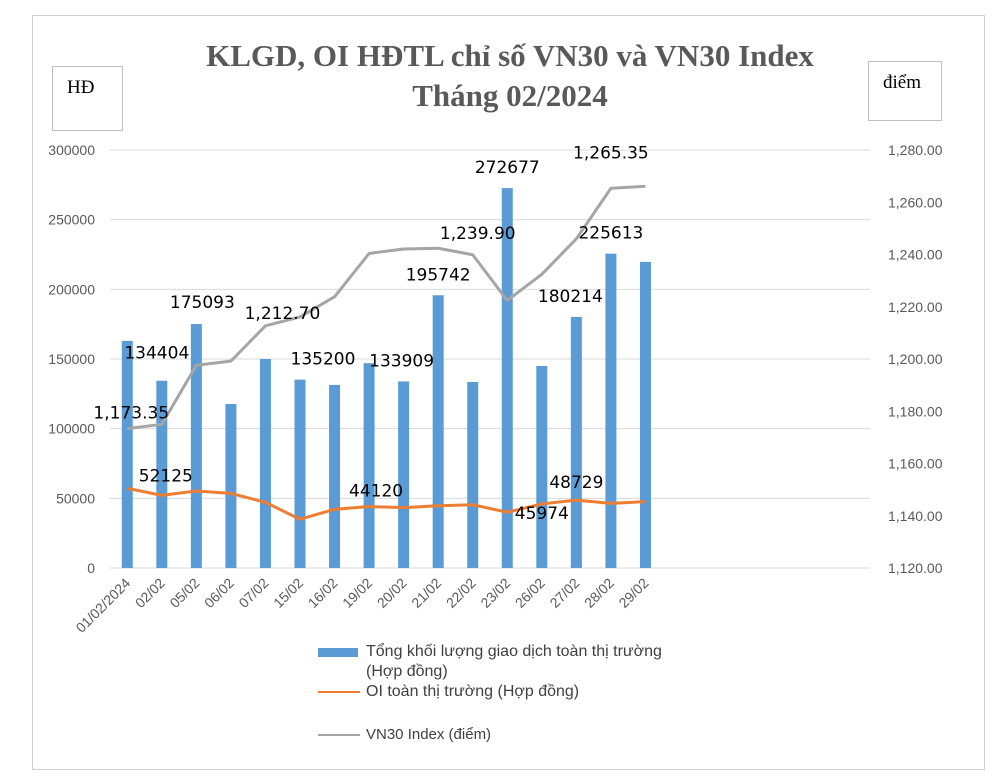  I want to click on right-tick-label: 1,260.00, so click(915, 202).